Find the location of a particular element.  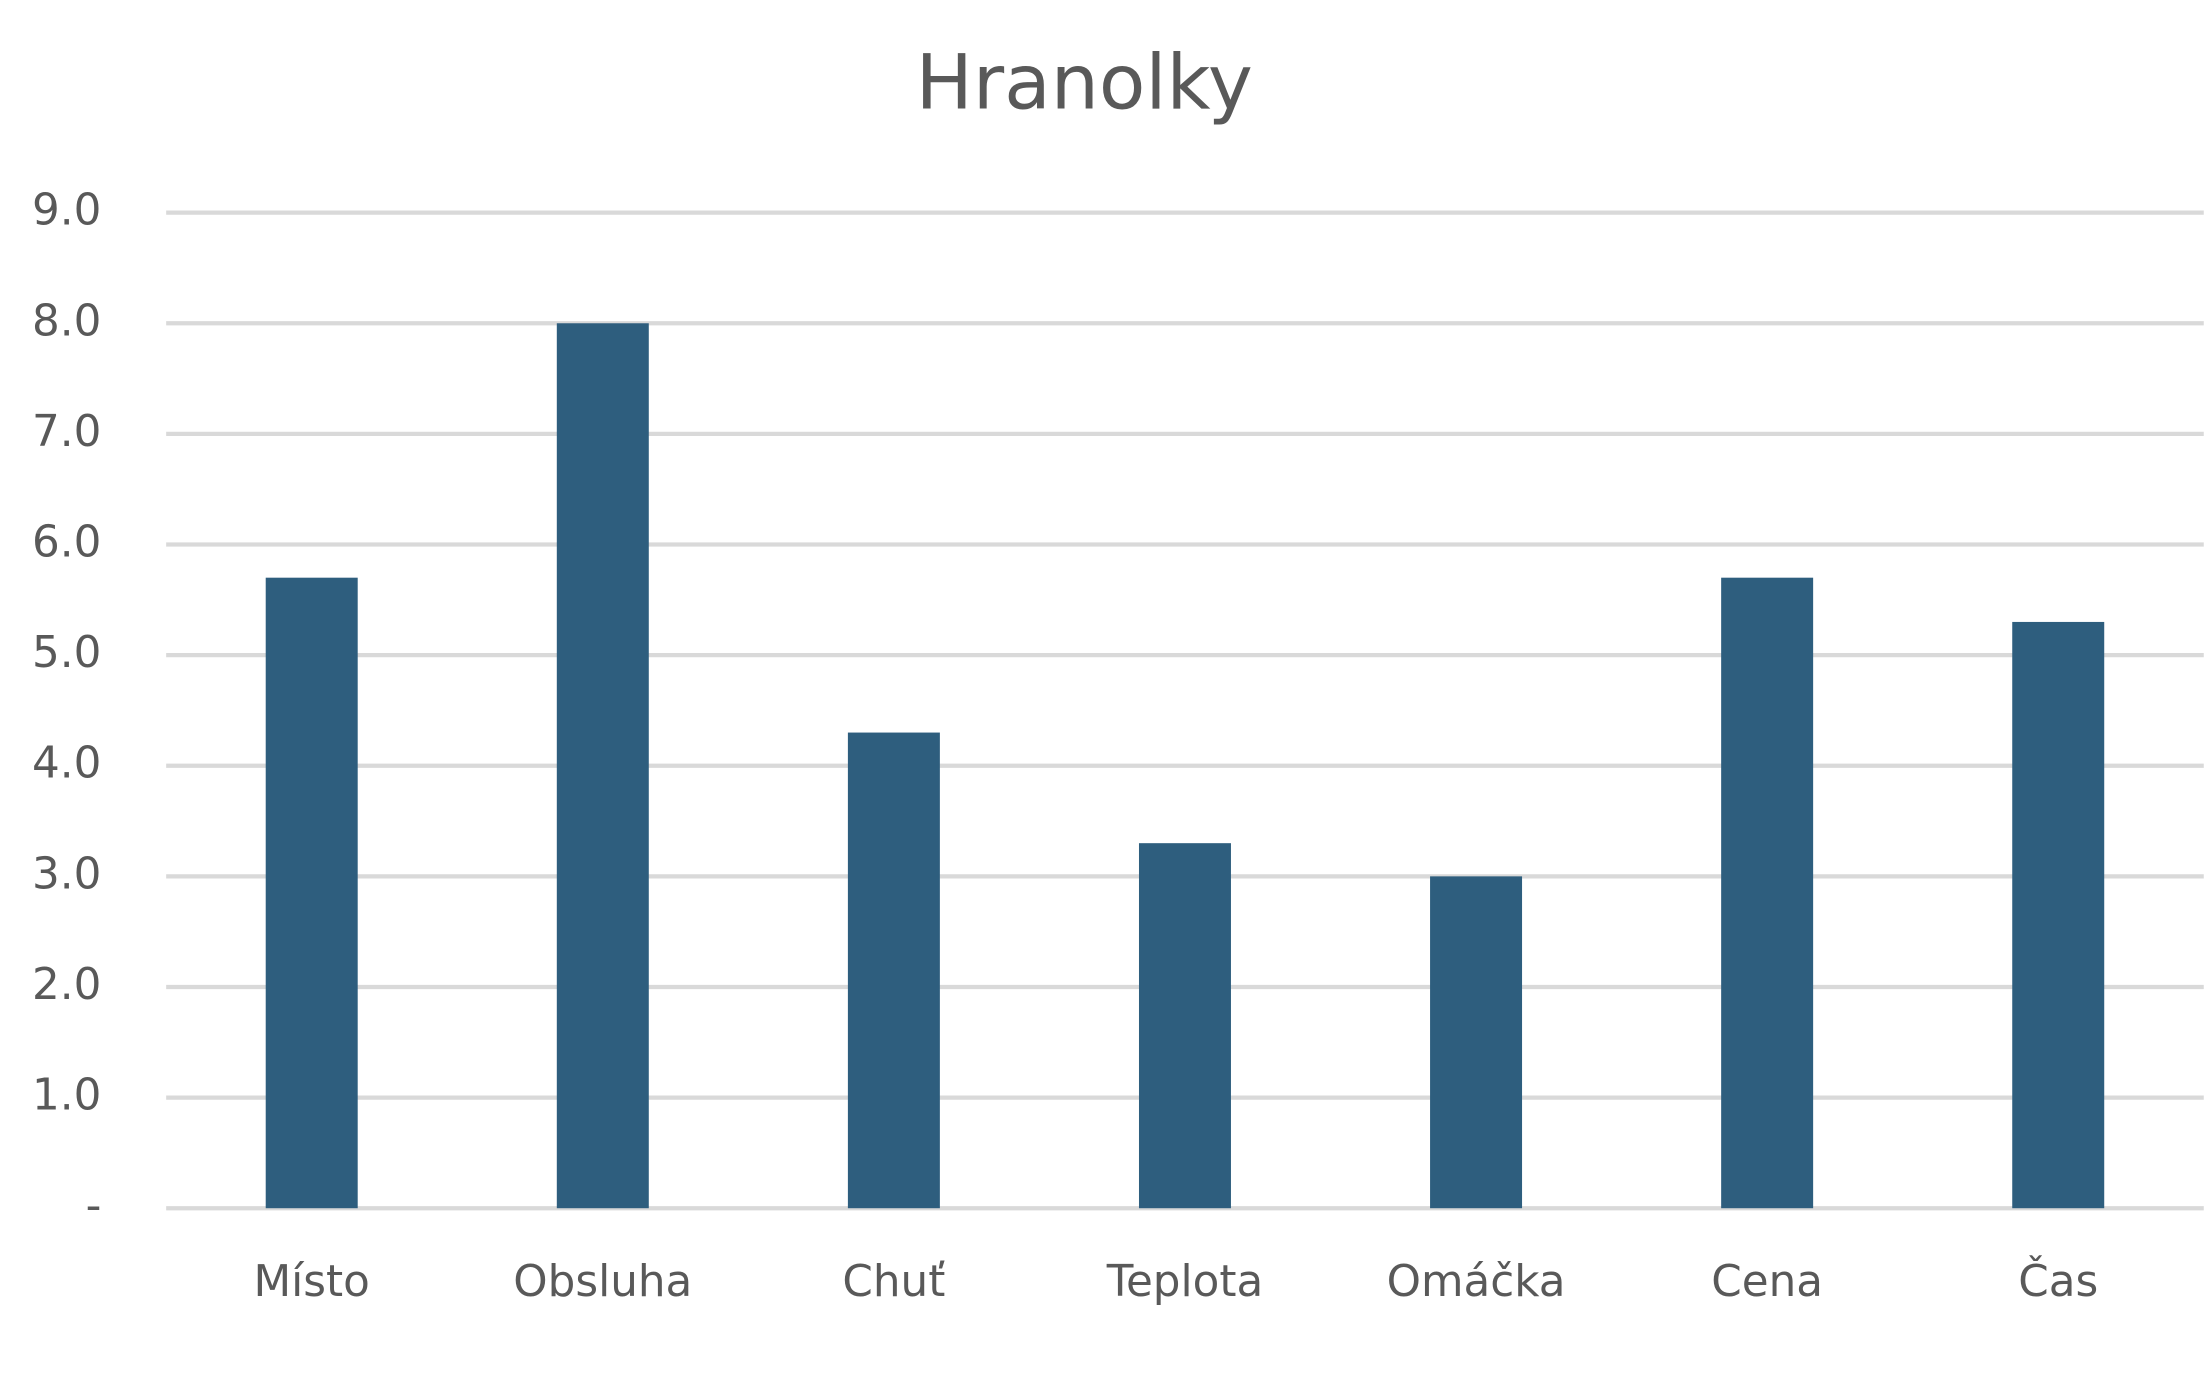

x-tick-label: Čas is located at coordinates (2058, 1280).